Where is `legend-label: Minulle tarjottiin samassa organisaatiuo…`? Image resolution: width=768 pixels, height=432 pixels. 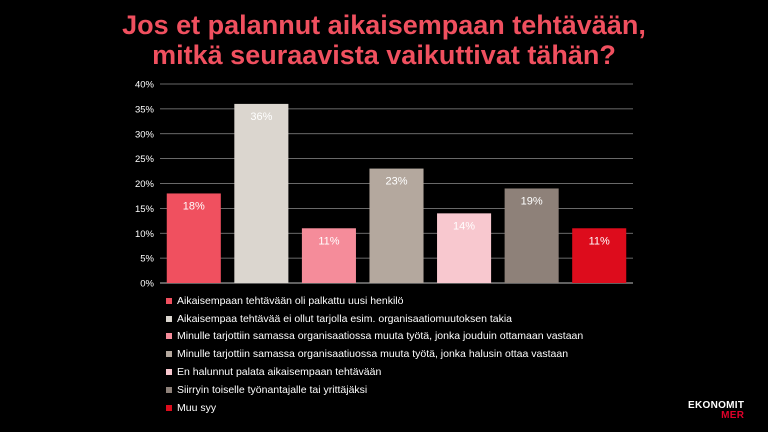
legend-label: Minulle tarjottiin samassa organisaatiuo… is located at coordinates (373, 354).